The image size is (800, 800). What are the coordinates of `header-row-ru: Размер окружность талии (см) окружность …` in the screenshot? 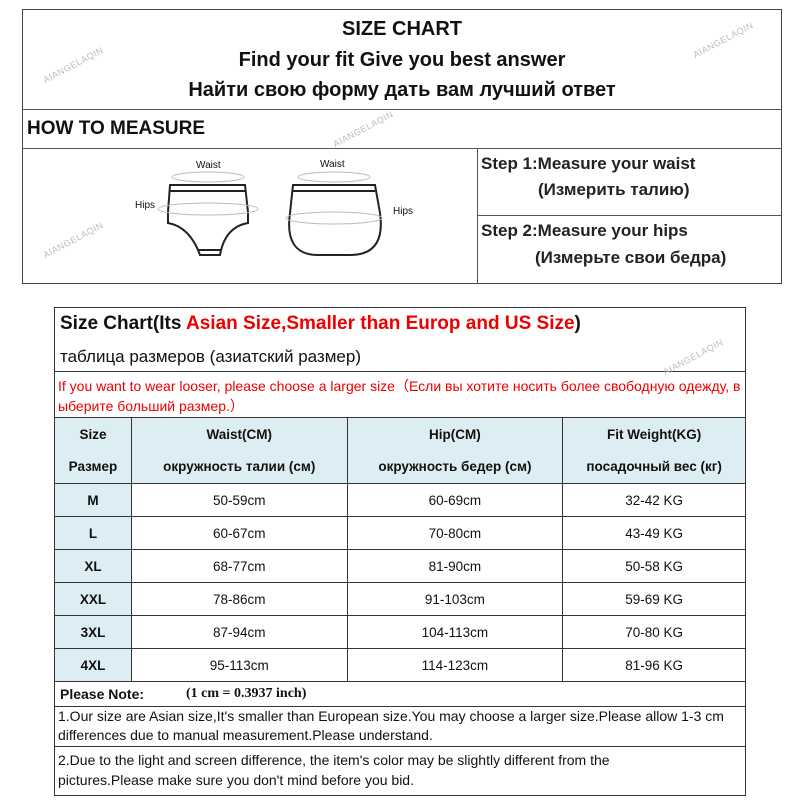 It's located at (400, 467).